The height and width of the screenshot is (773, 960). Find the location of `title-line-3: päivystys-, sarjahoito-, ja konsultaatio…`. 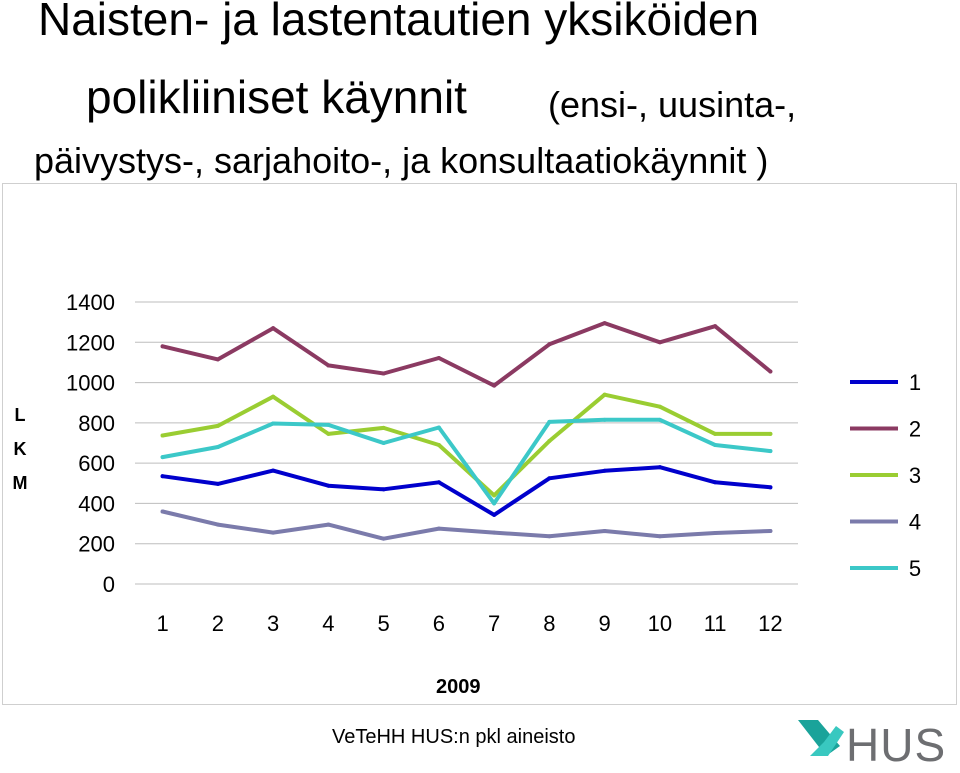

title-line-3: päivystys-, sarjahoito-, ja konsultaatio… is located at coordinates (401, 160).